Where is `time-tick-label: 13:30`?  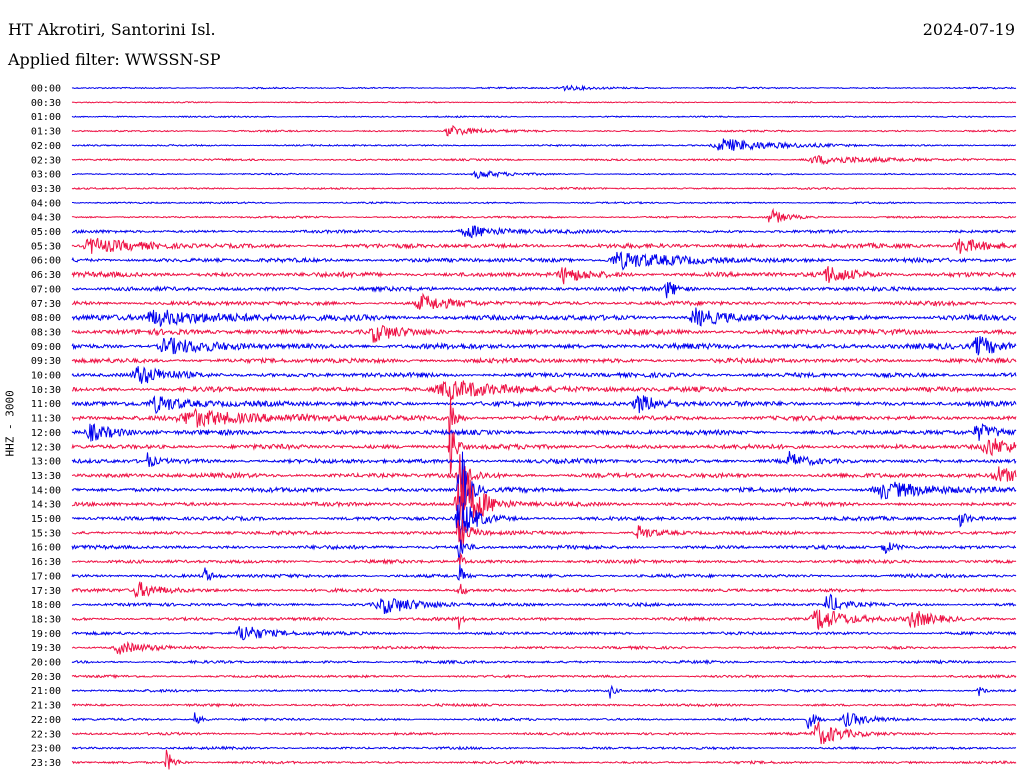 time-tick-label: 13:30 is located at coordinates (46, 476).